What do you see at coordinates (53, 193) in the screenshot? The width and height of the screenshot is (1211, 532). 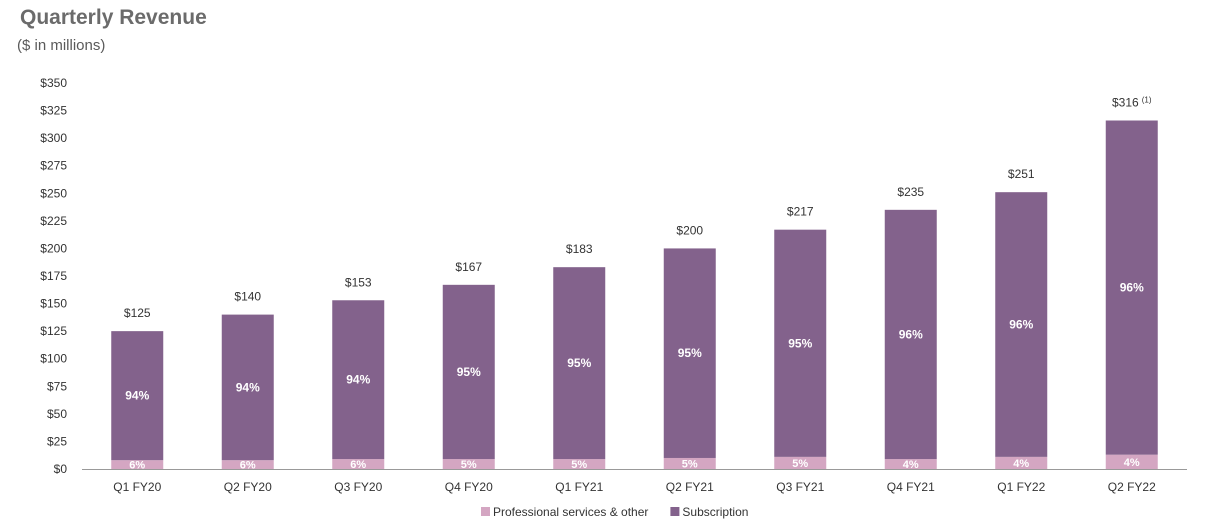 I see `y-tick-label: $250` at bounding box center [53, 193].